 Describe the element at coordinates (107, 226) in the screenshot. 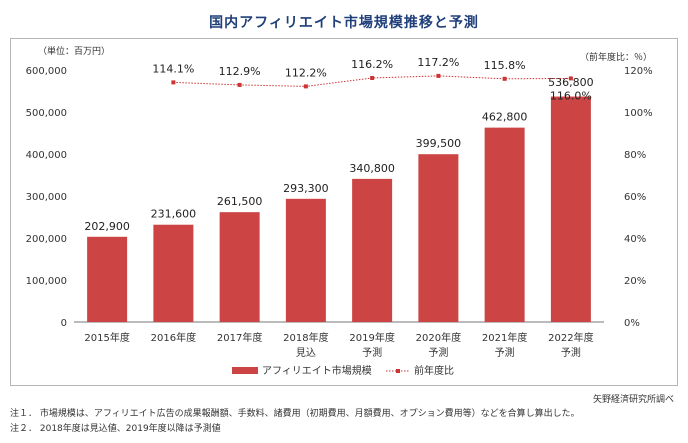

I see `bar-value-label: 202,900` at that location.